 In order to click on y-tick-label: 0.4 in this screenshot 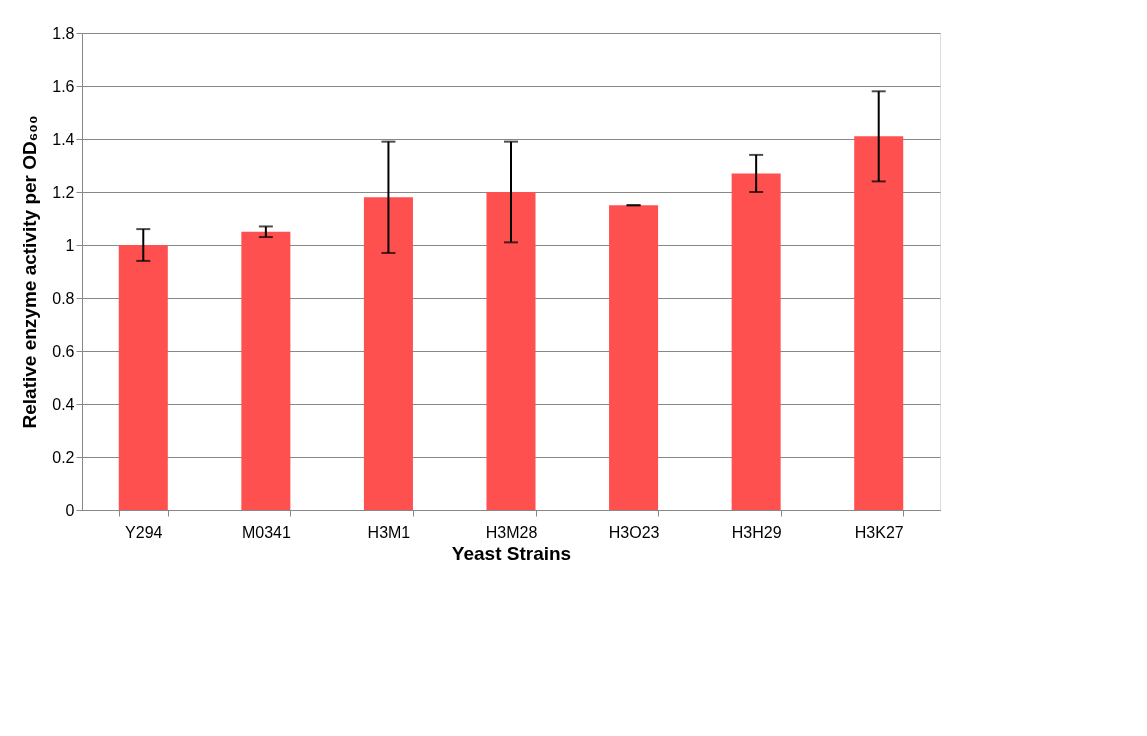, I will do `click(63, 404)`.